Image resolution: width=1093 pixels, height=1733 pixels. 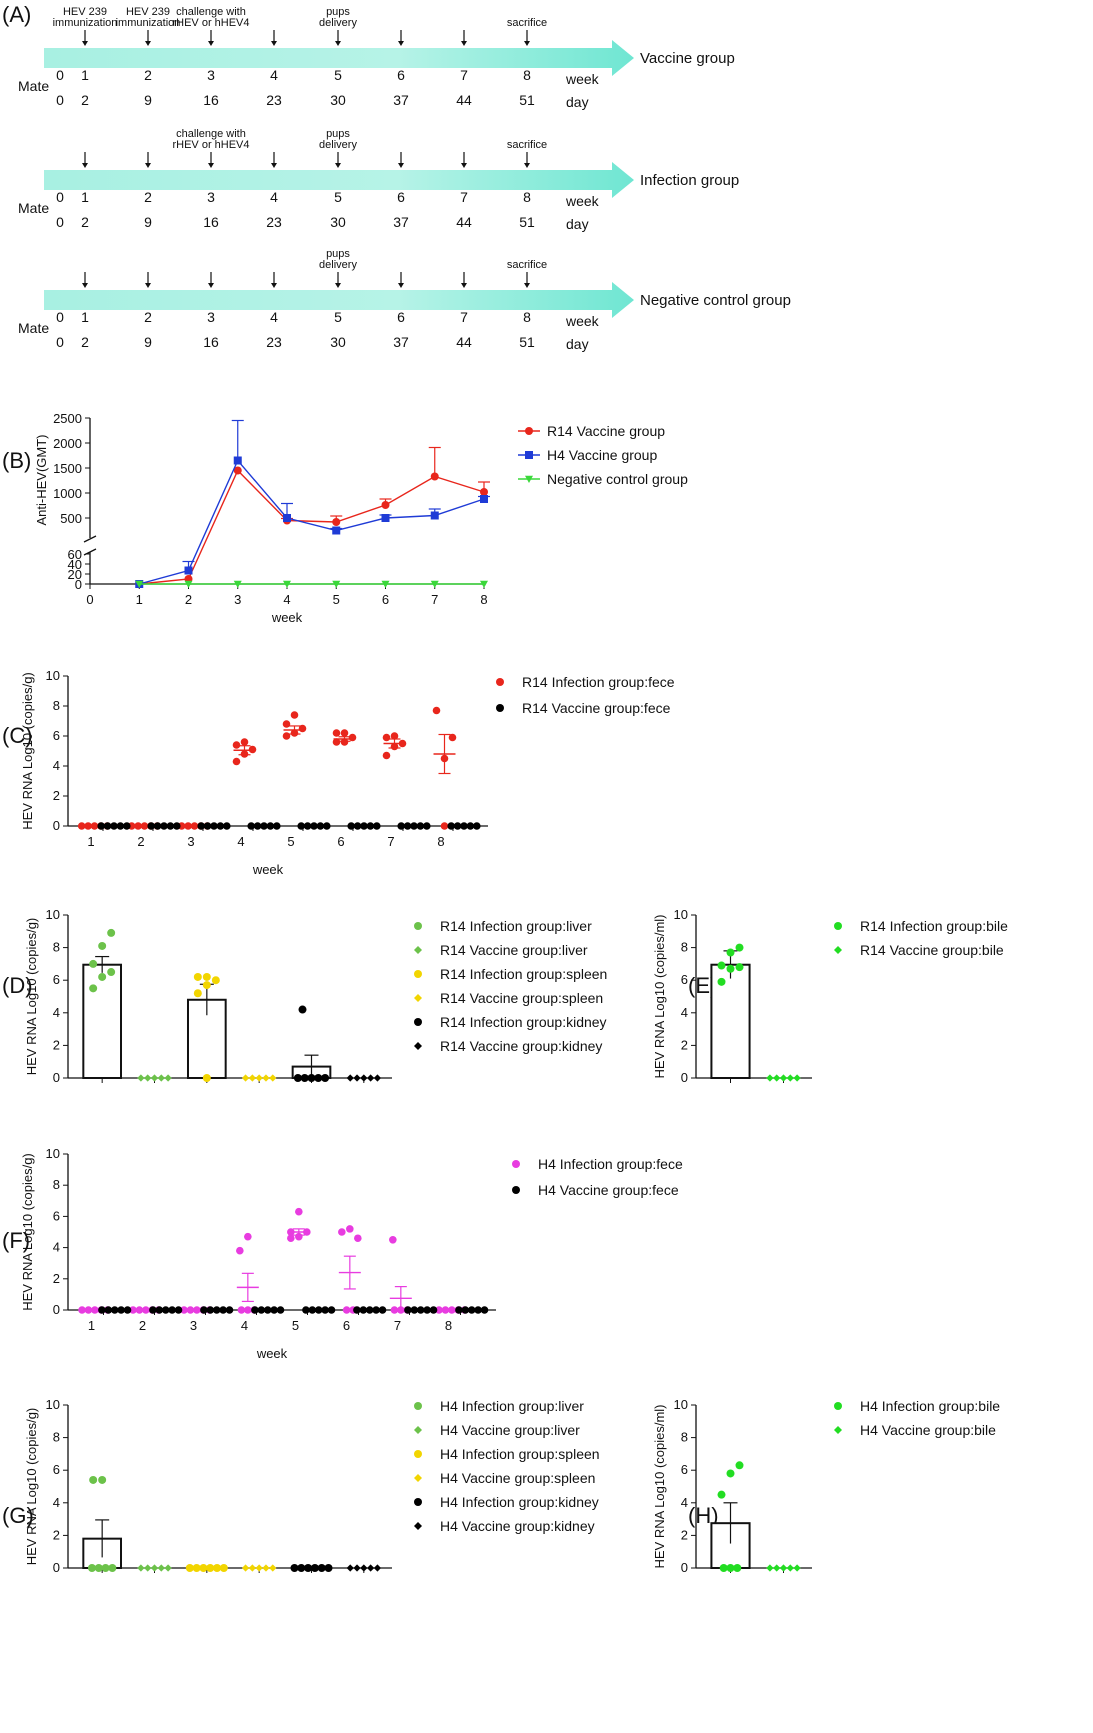 What do you see at coordinates (390, 841) in the screenshot?
I see `x-tick-label: 7` at bounding box center [390, 841].